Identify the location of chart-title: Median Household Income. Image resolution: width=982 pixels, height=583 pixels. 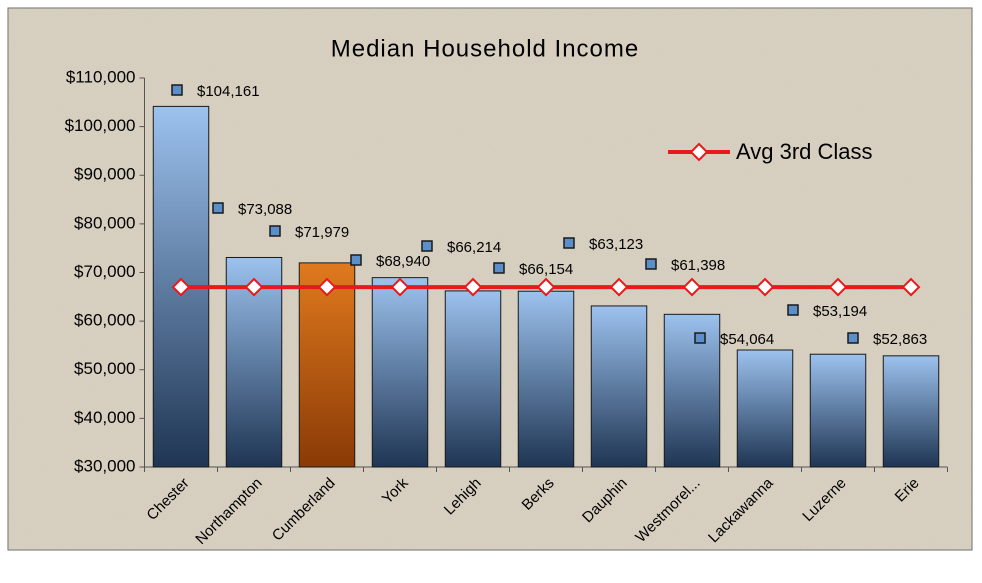
(485, 48).